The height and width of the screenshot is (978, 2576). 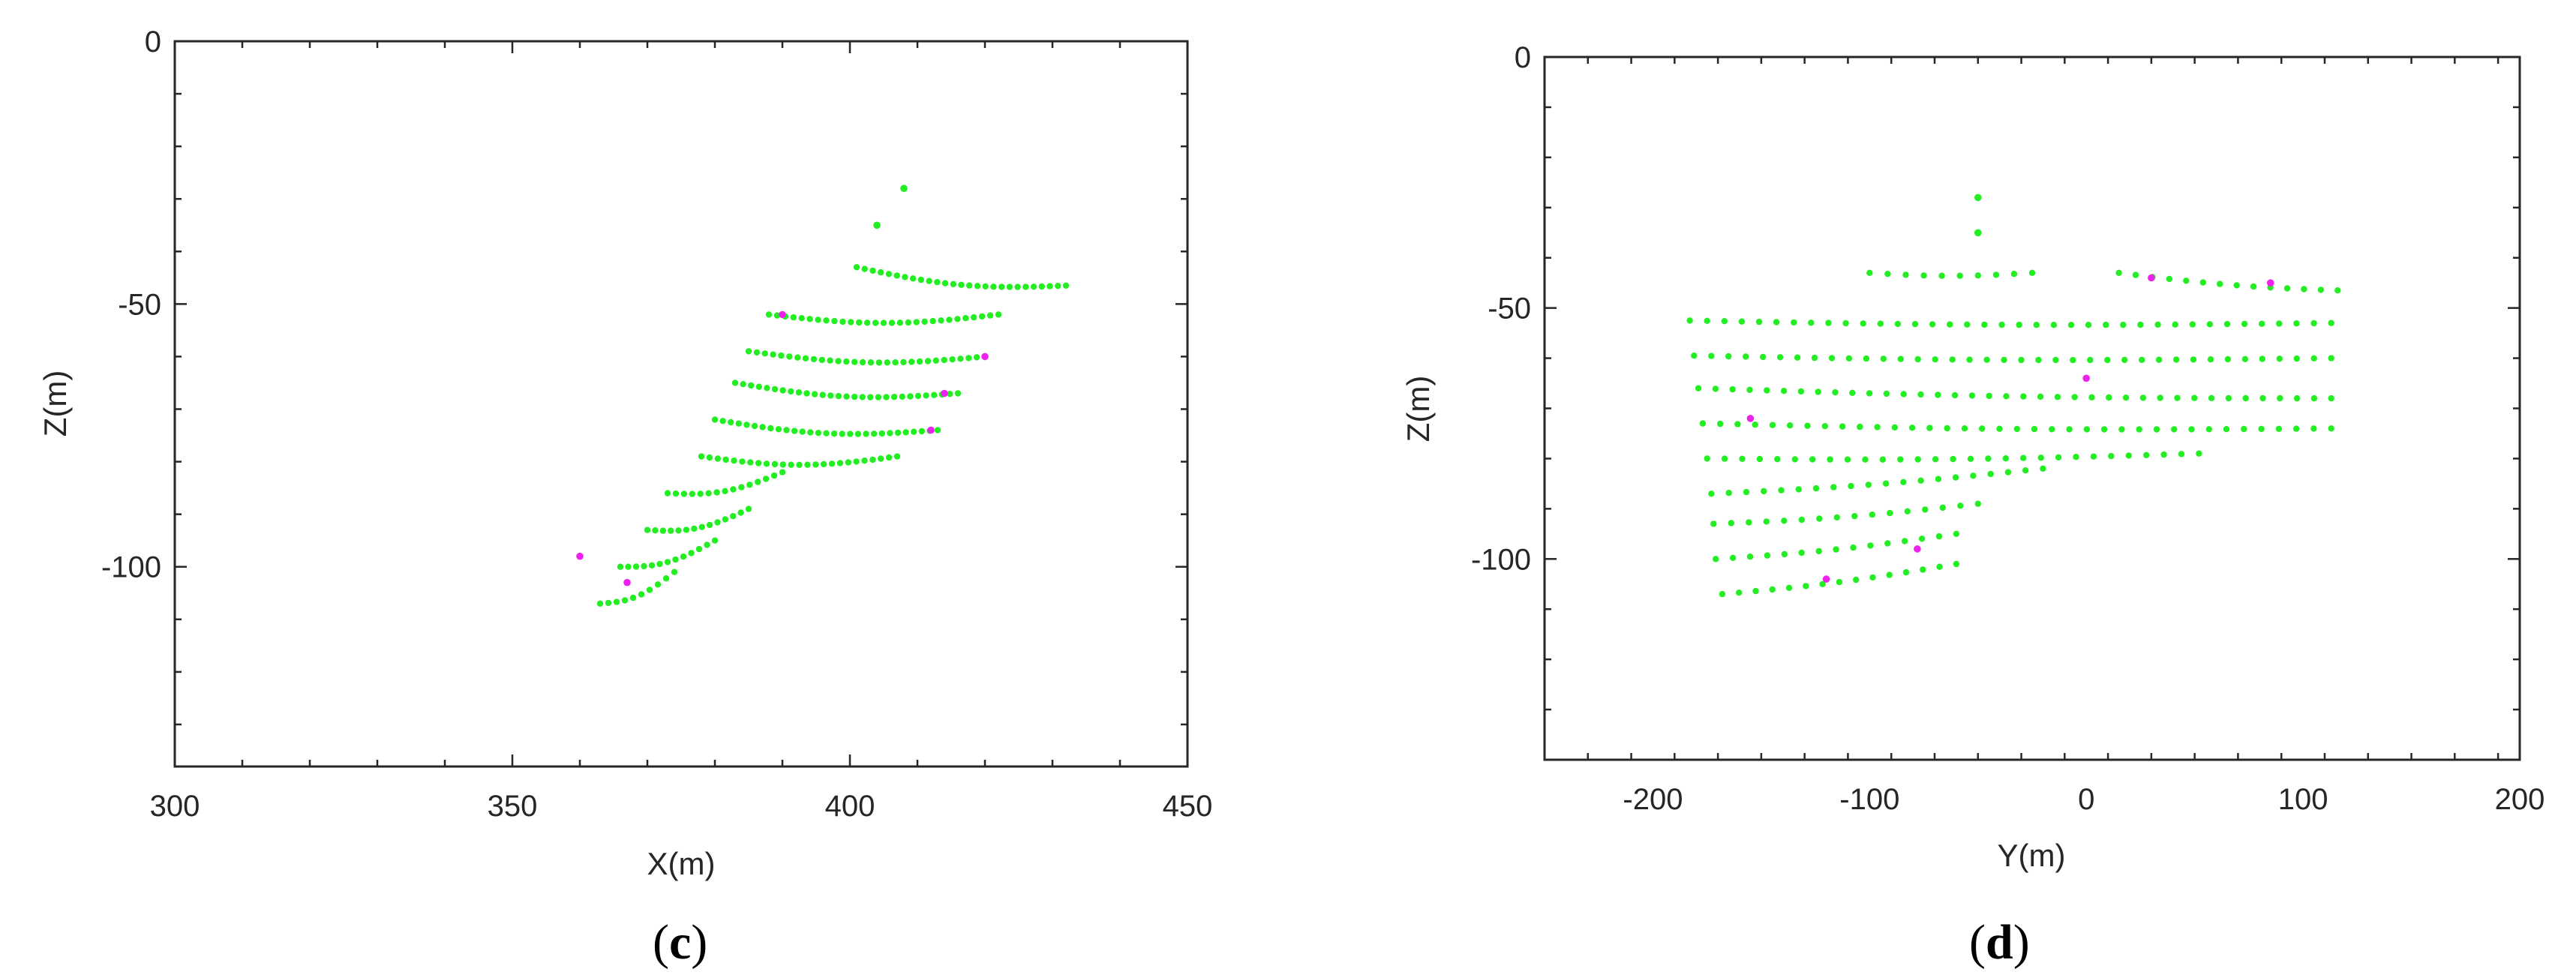 What do you see at coordinates (1509, 309) in the screenshot?
I see `y-tick-label-d: -50` at bounding box center [1509, 309].